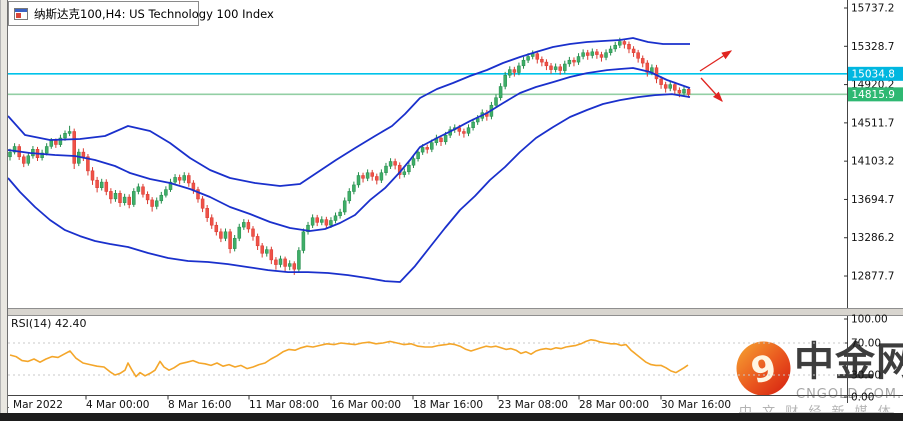 The image size is (903, 421). Describe the element at coordinates (848, 362) in the screenshot. I see `watermark-brand-text: 中金网` at that location.